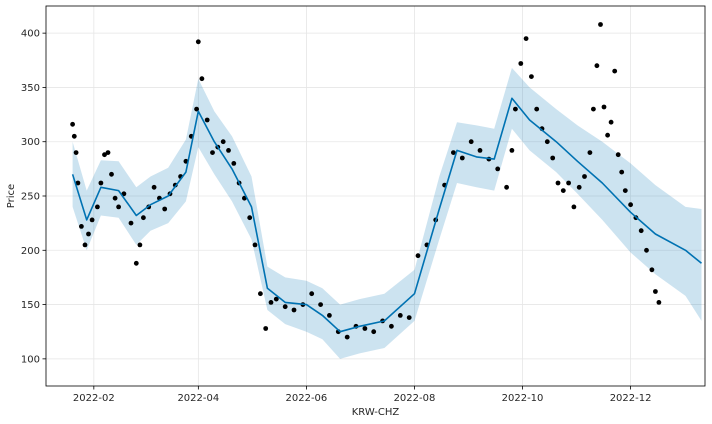  Describe the element at coordinates (94, 398) in the screenshot. I see `x-tick-label: 2022-02` at that location.